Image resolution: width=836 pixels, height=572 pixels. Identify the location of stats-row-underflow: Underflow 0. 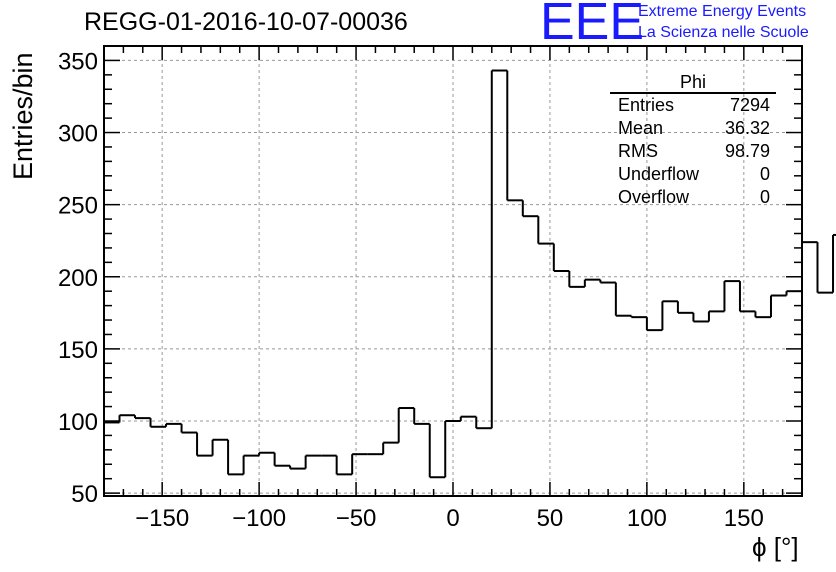
(693, 174).